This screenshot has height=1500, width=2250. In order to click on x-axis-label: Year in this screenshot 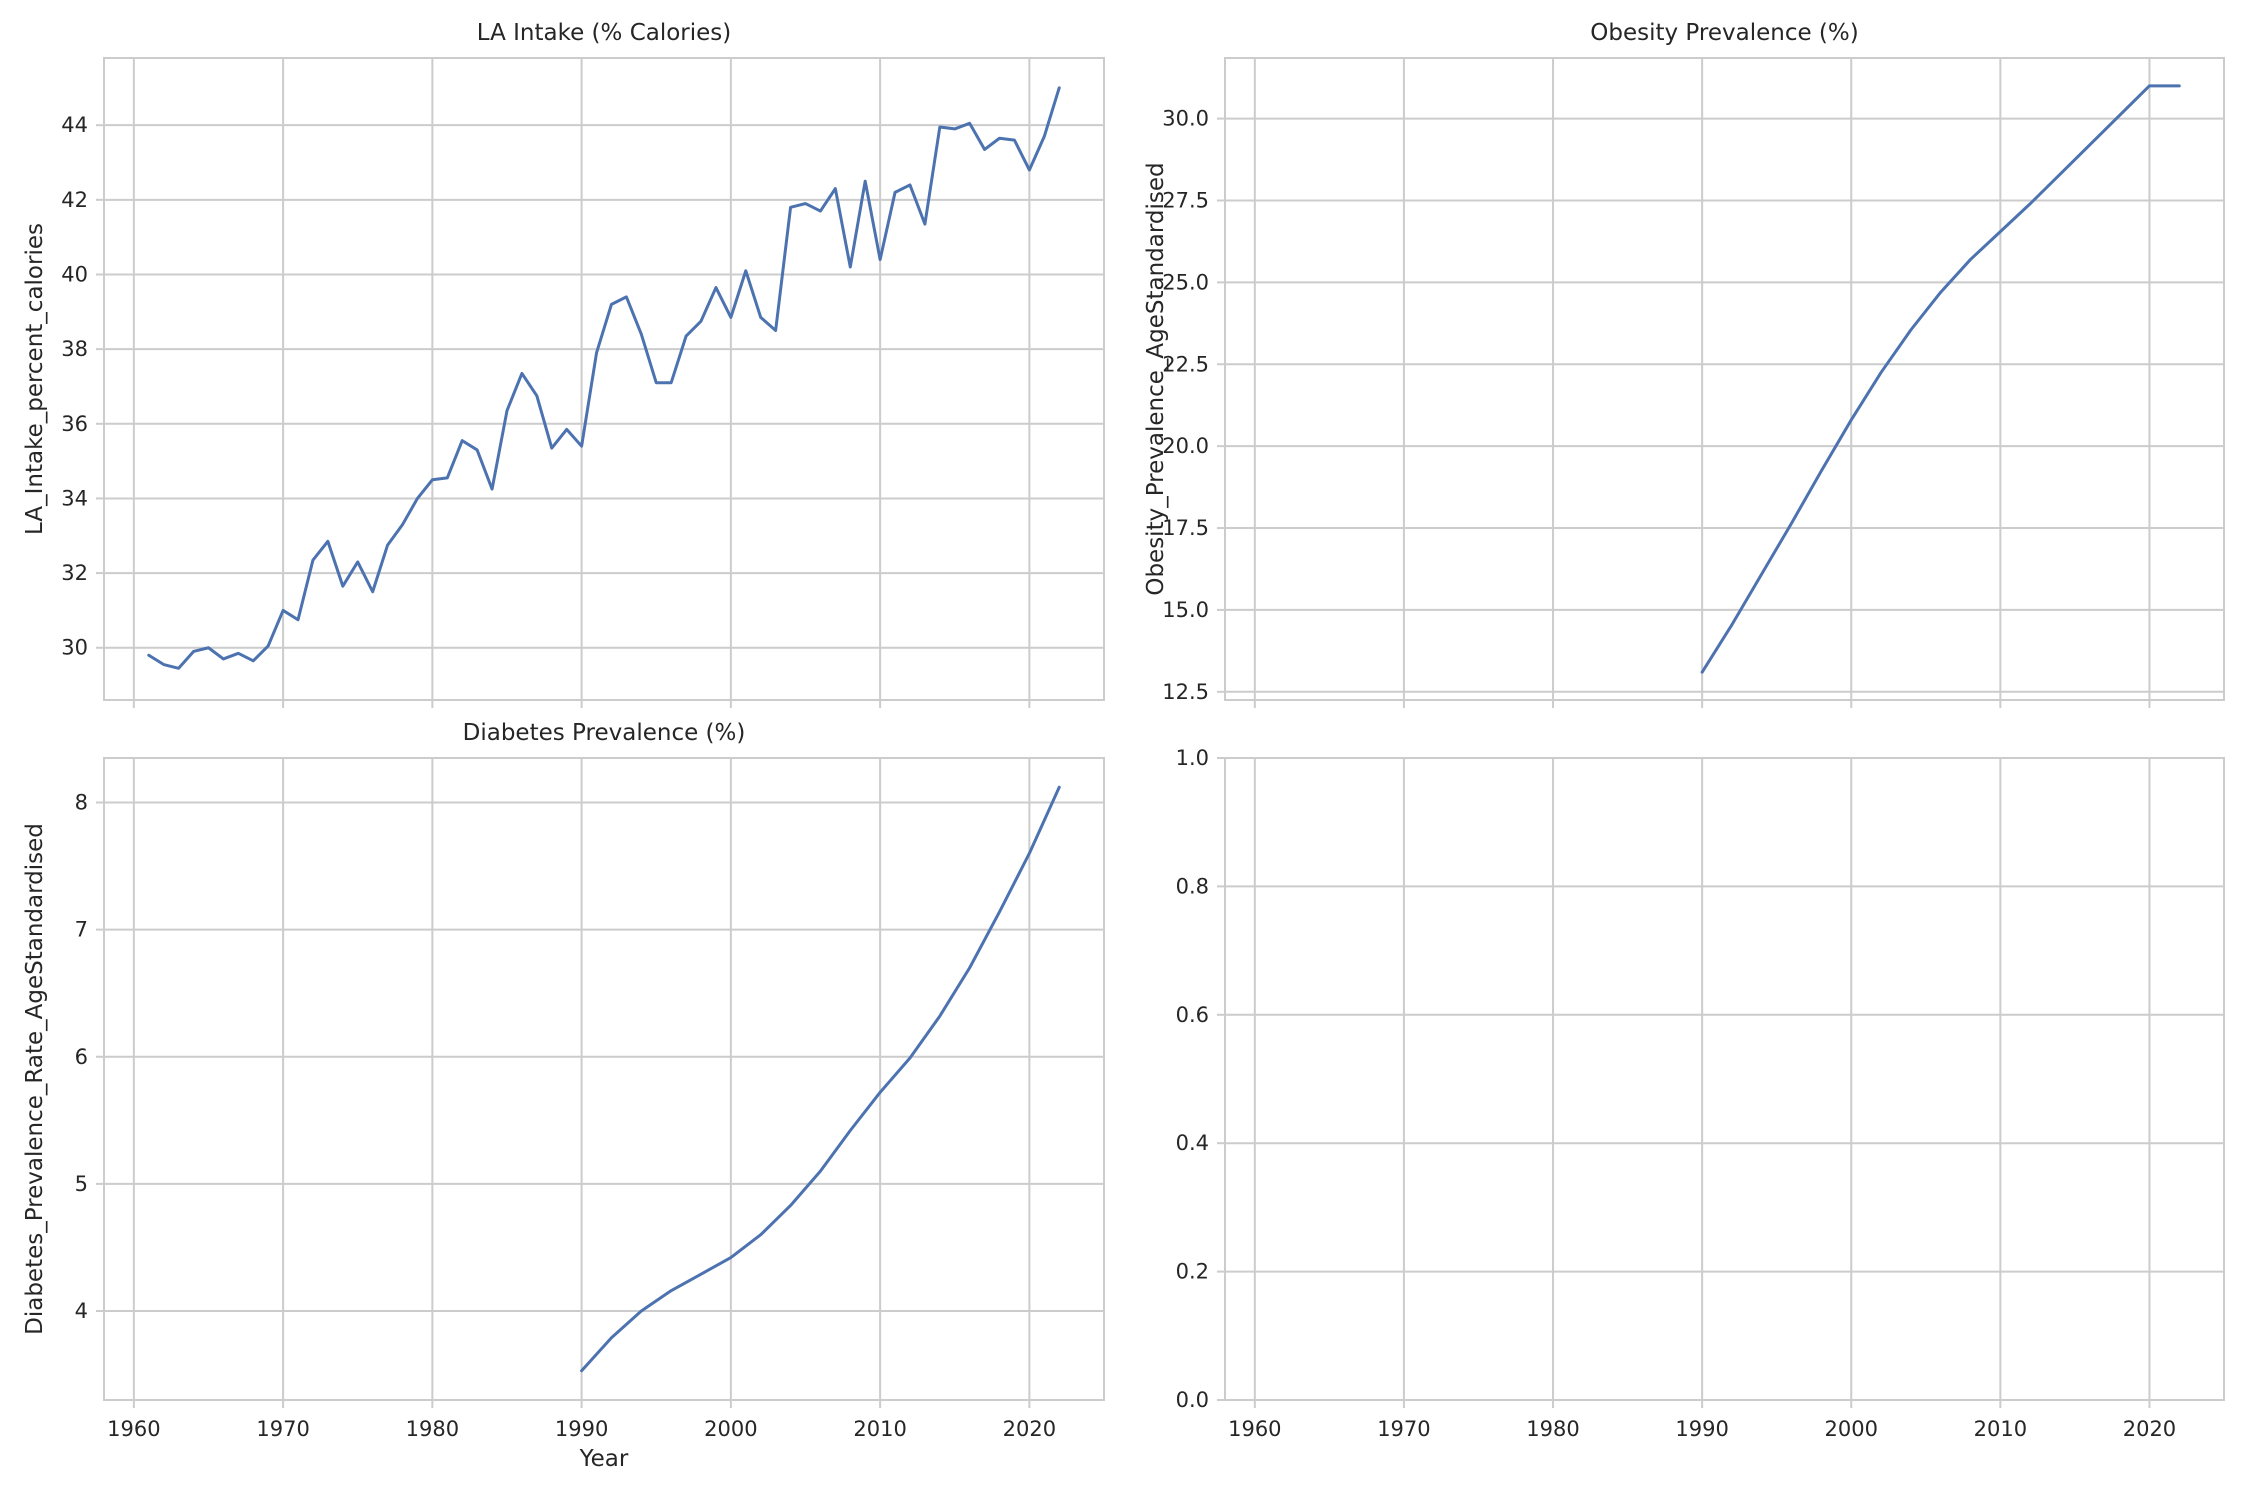, I will do `click(604, 1459)`.